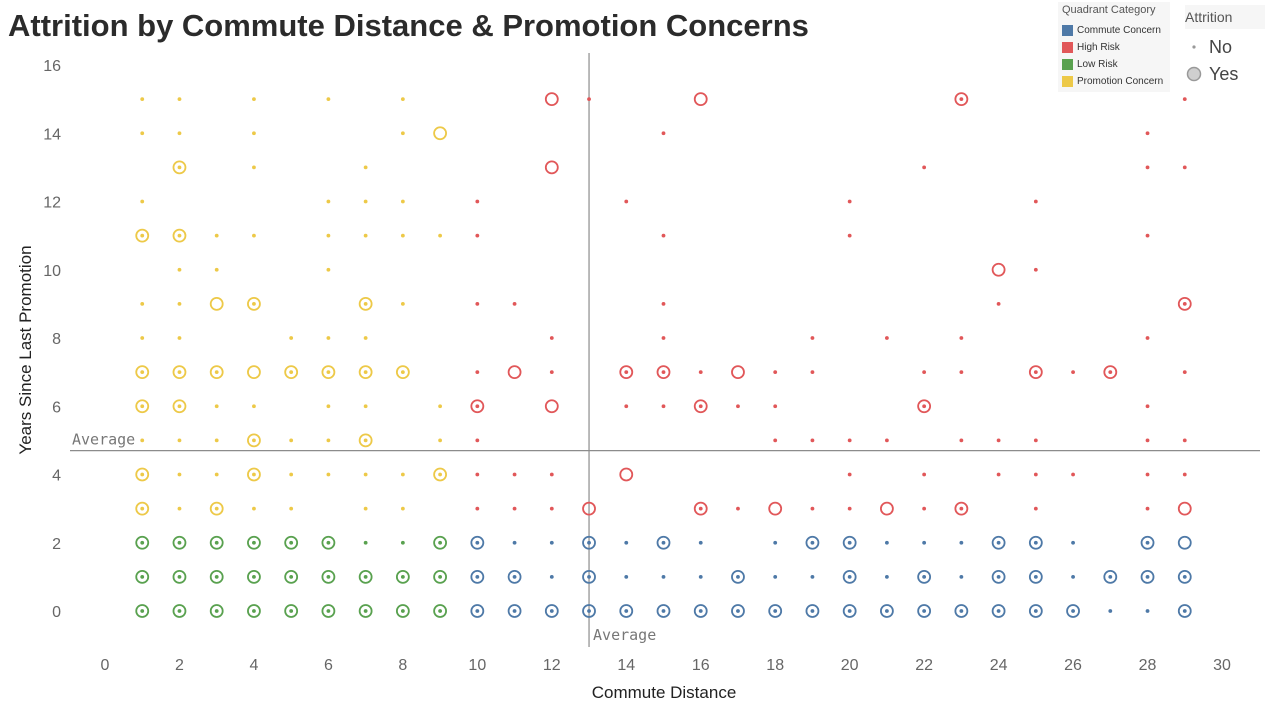  Describe the element at coordinates (1112, 81) in the screenshot. I see `legend-item-promotion-concern: Promotion Concern` at that location.